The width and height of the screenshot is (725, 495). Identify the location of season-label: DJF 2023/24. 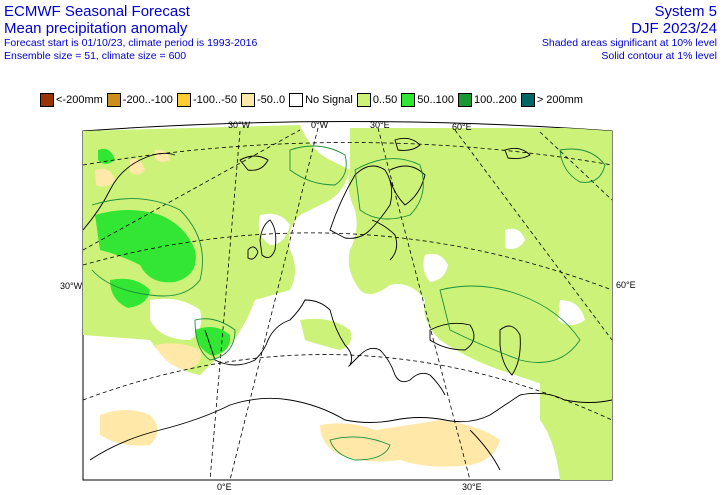
(674, 28).